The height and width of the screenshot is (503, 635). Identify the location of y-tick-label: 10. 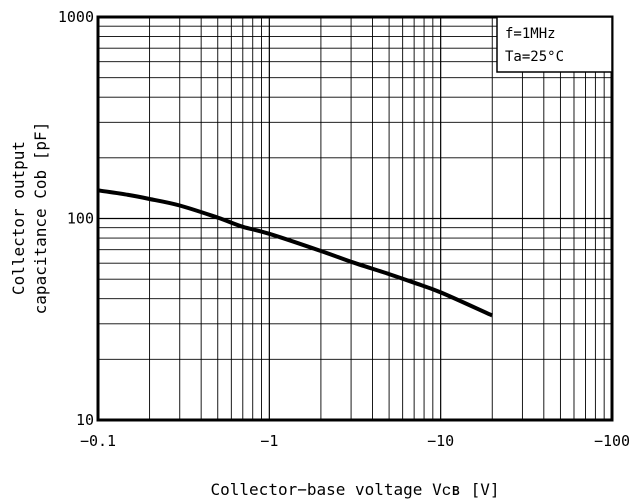
(85, 420).